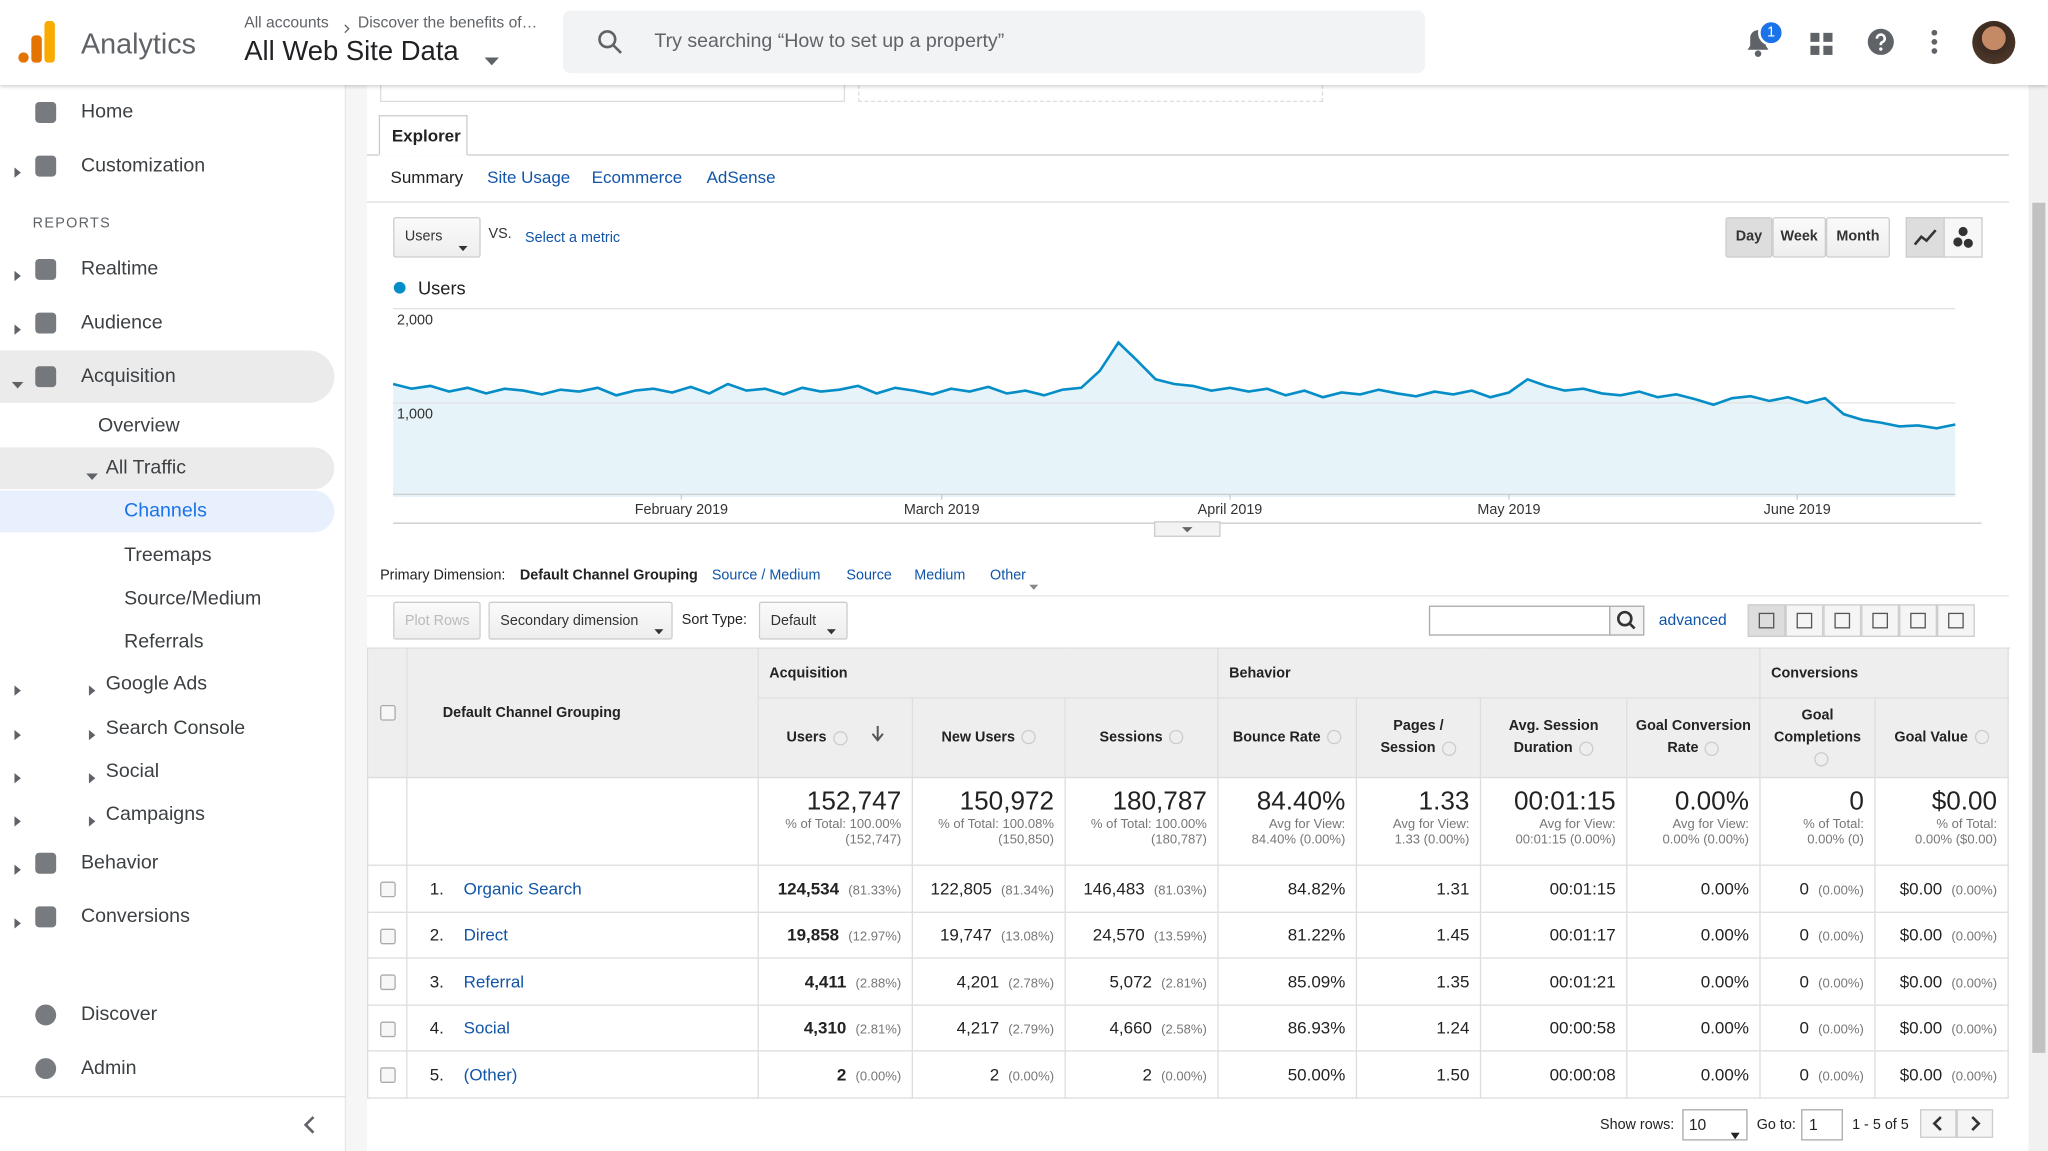 This screenshot has width=2048, height=1151. Describe the element at coordinates (940, 575) in the screenshot. I see `dimension-option: Medium` at that location.